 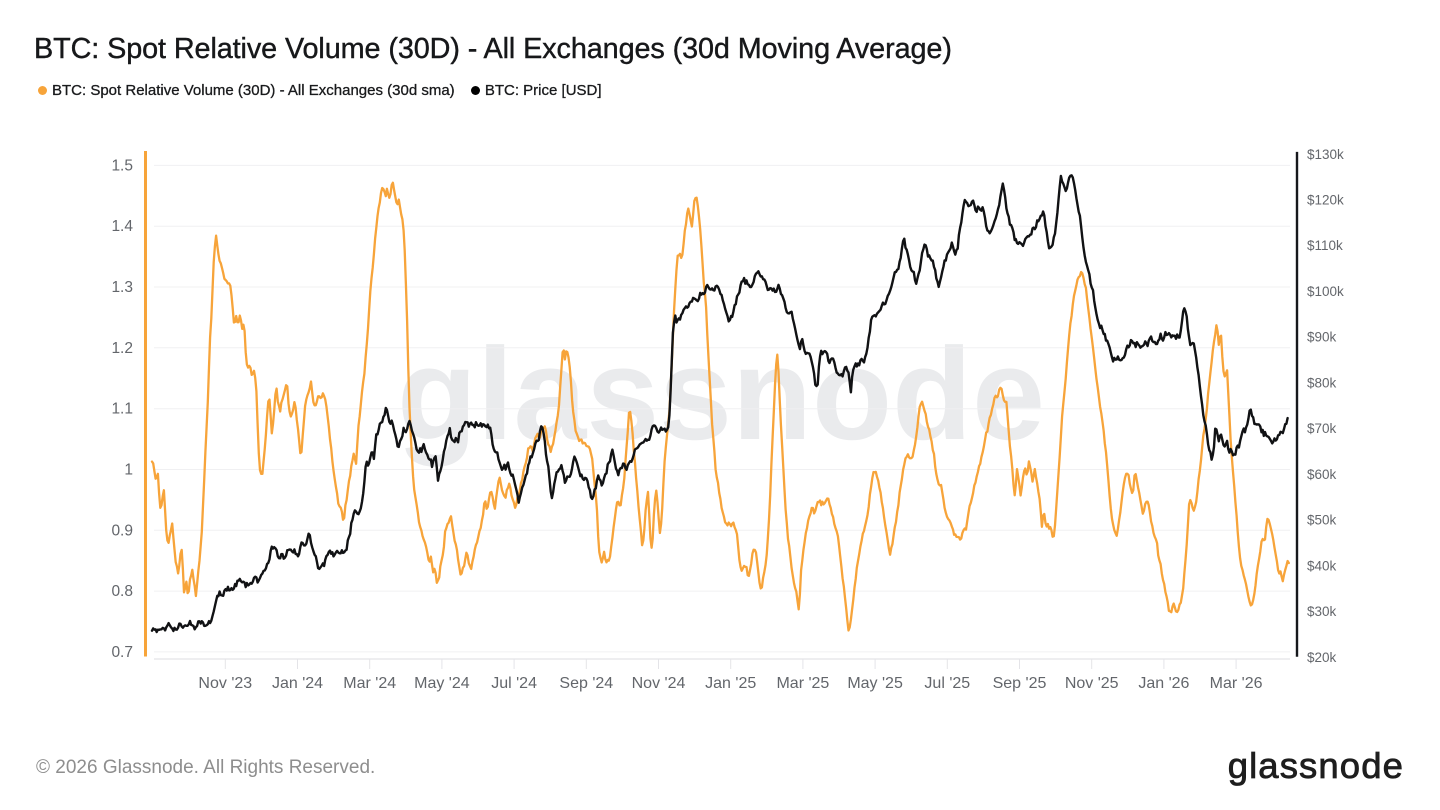 I want to click on svg-text: Nov '24, so click(x=659, y=683).